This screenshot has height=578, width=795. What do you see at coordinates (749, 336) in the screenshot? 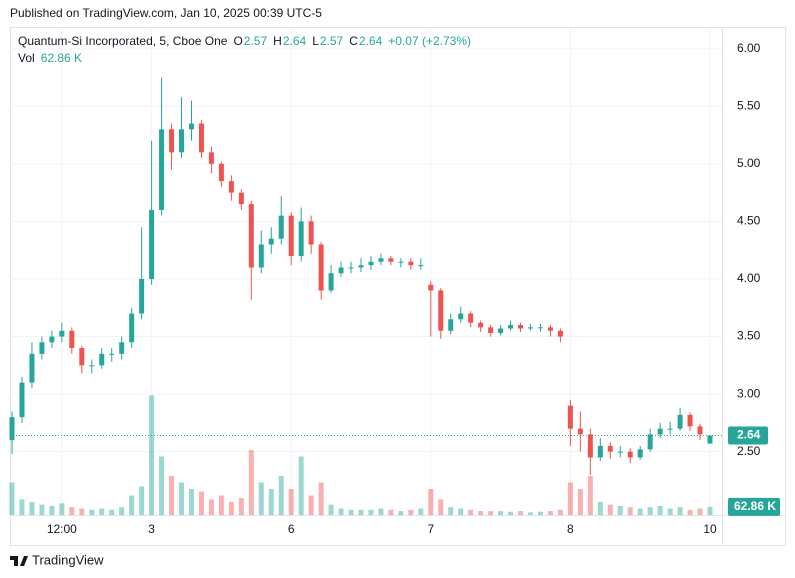
I see `y-tick-label: 3.50` at bounding box center [749, 336].